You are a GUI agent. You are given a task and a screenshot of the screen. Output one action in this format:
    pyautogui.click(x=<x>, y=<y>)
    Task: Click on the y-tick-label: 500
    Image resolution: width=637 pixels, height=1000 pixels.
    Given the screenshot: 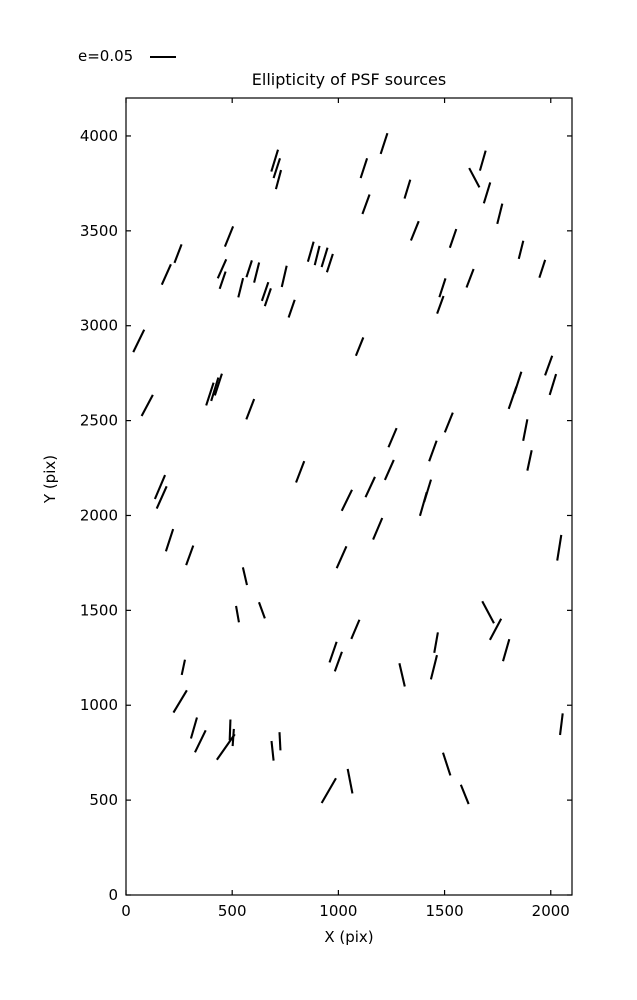 What is the action you would take?
    pyautogui.click(x=103, y=800)
    